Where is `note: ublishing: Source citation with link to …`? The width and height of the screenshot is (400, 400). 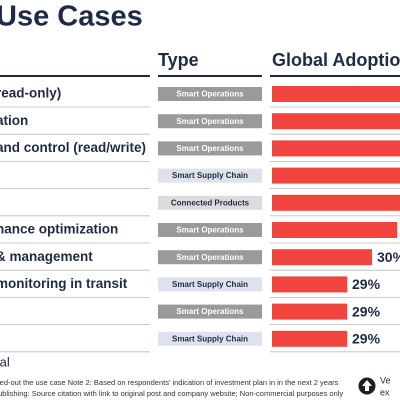
note: ublishing: Source citation with link to … is located at coordinates (171, 393).